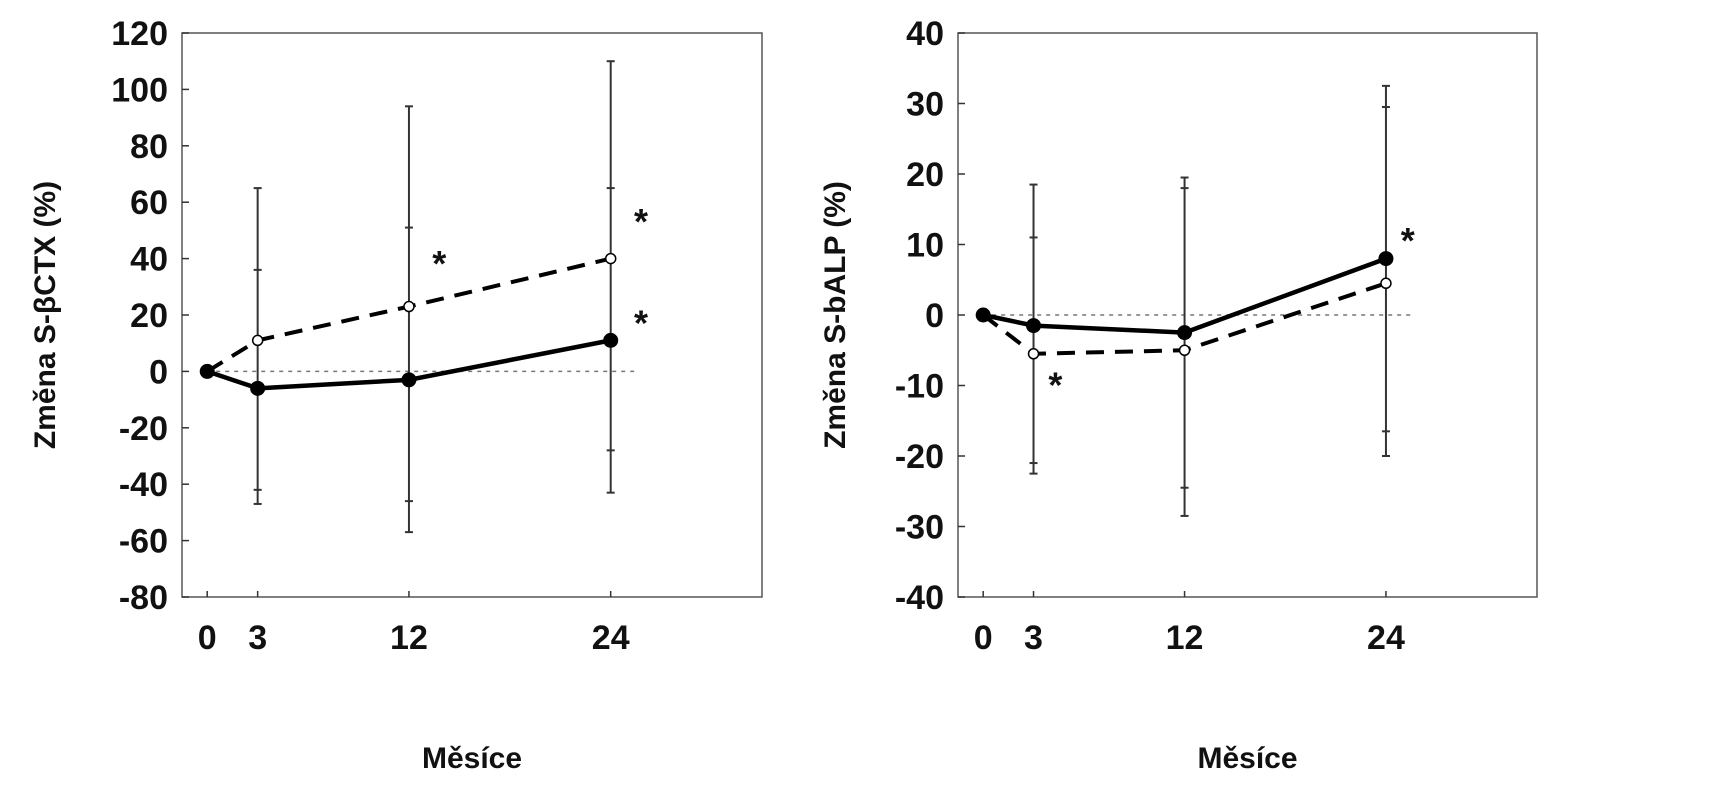  I want to click on y-tick-label: 10, so click(925, 246).